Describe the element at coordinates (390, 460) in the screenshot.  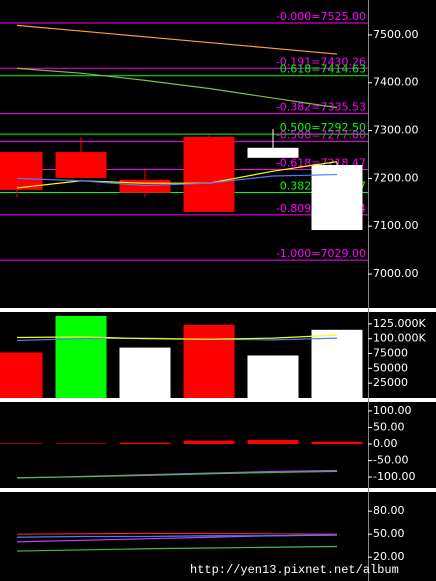
I see `y-tick-label: -50.00` at that location.